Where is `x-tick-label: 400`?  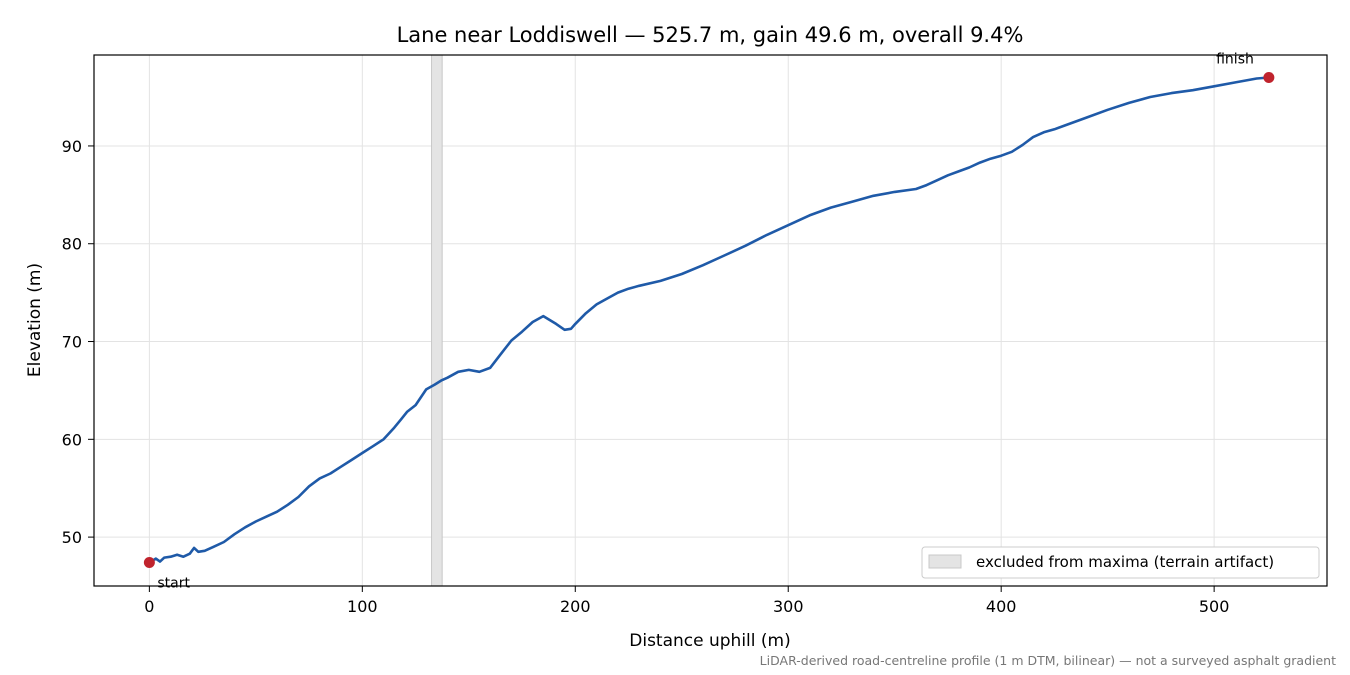 x-tick-label: 400 is located at coordinates (1001, 606).